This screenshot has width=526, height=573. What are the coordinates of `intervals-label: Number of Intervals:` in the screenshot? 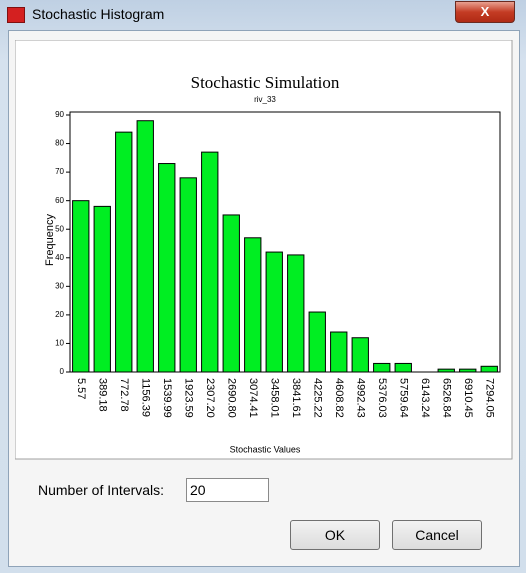 It's located at (101, 490).